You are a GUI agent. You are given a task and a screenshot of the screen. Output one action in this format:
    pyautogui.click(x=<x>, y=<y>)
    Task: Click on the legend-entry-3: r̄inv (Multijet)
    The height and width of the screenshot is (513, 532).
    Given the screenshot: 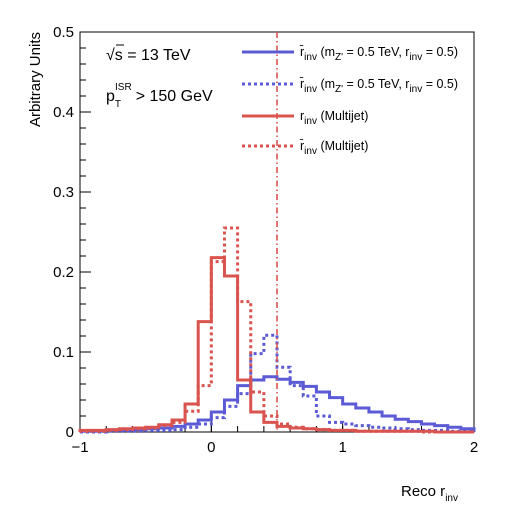 What is the action you would take?
    pyautogui.click(x=333, y=148)
    